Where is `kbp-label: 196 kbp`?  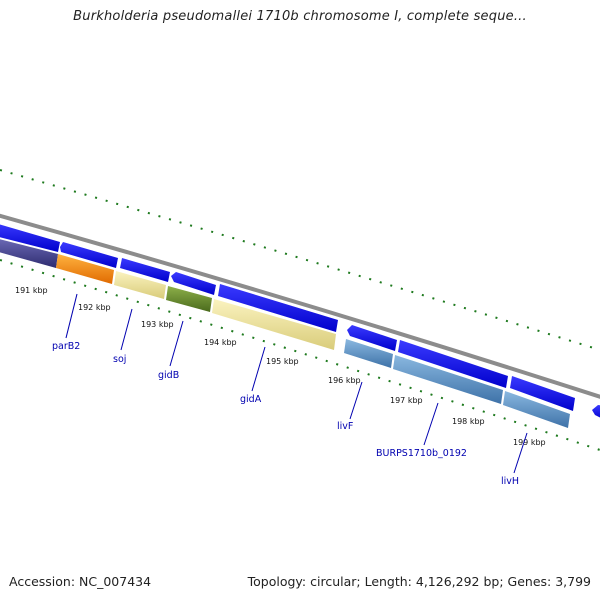 kbp-label: 196 kbp is located at coordinates (344, 380).